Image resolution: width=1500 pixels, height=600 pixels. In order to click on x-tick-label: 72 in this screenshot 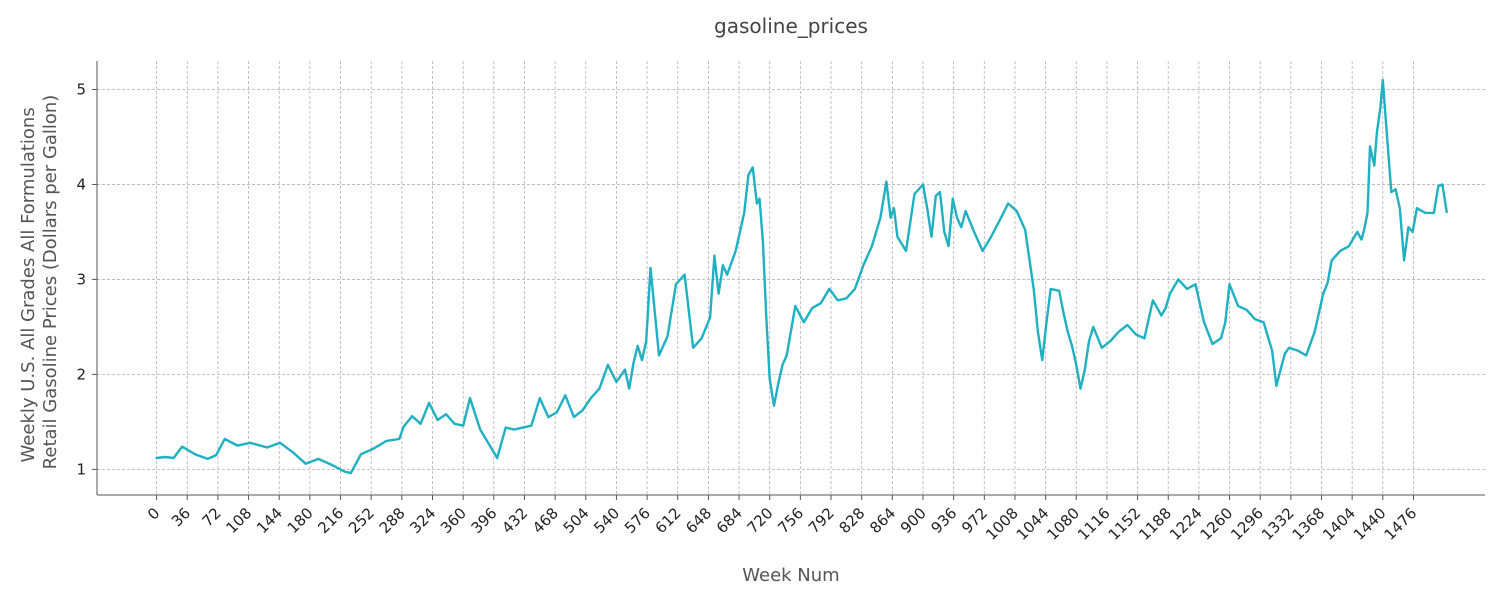, I will do `click(212, 517)`.